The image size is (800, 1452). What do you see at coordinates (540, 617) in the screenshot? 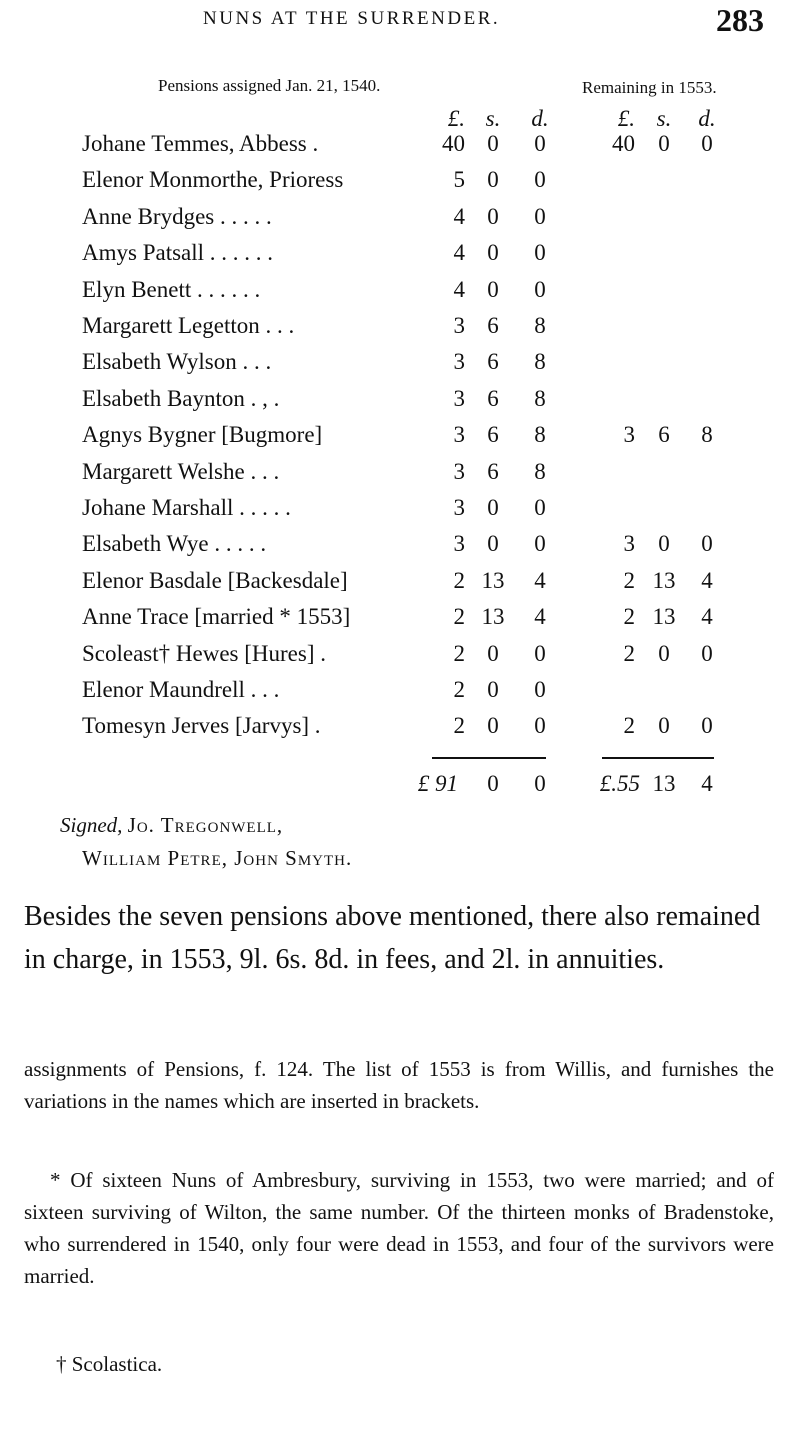
I see `pence-1540: 4` at bounding box center [540, 617].